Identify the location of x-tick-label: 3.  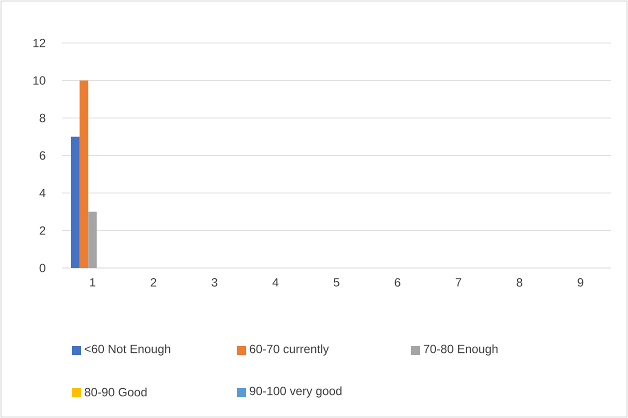
(215, 282).